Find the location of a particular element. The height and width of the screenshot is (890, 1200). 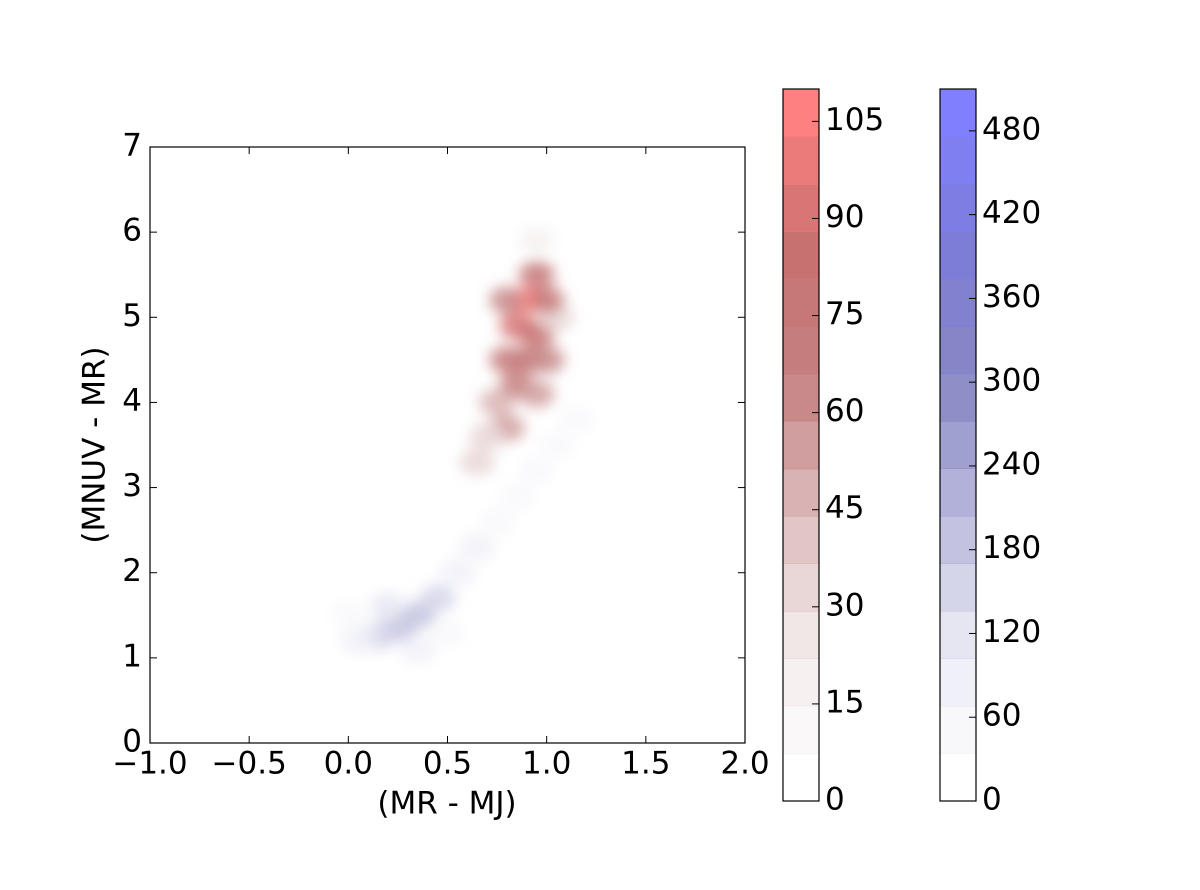

y-tick-label: 2 is located at coordinates (132, 571).